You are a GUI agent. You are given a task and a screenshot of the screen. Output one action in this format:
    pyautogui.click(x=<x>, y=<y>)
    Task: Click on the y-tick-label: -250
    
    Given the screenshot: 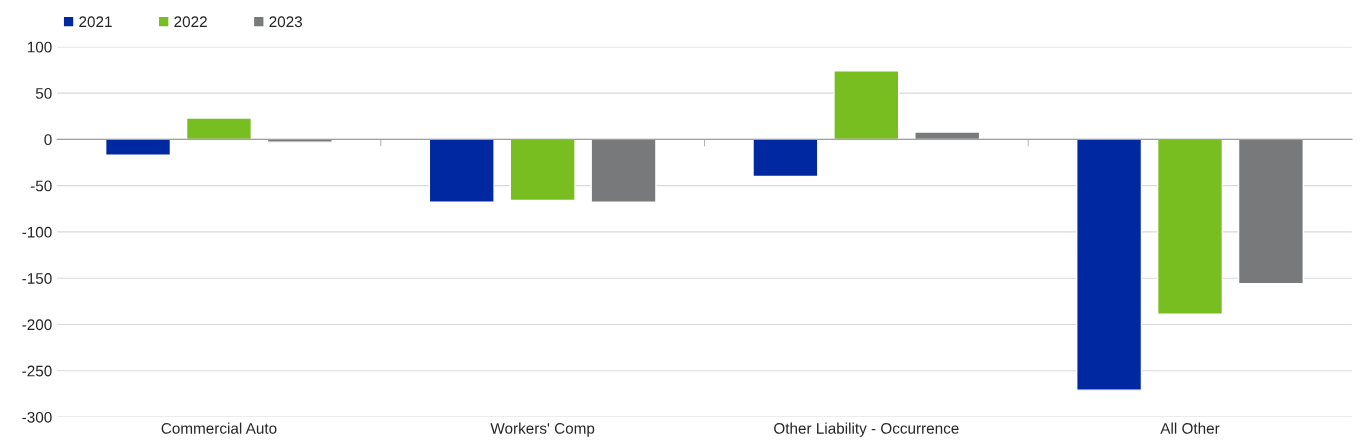 What is the action you would take?
    pyautogui.click(x=37, y=371)
    